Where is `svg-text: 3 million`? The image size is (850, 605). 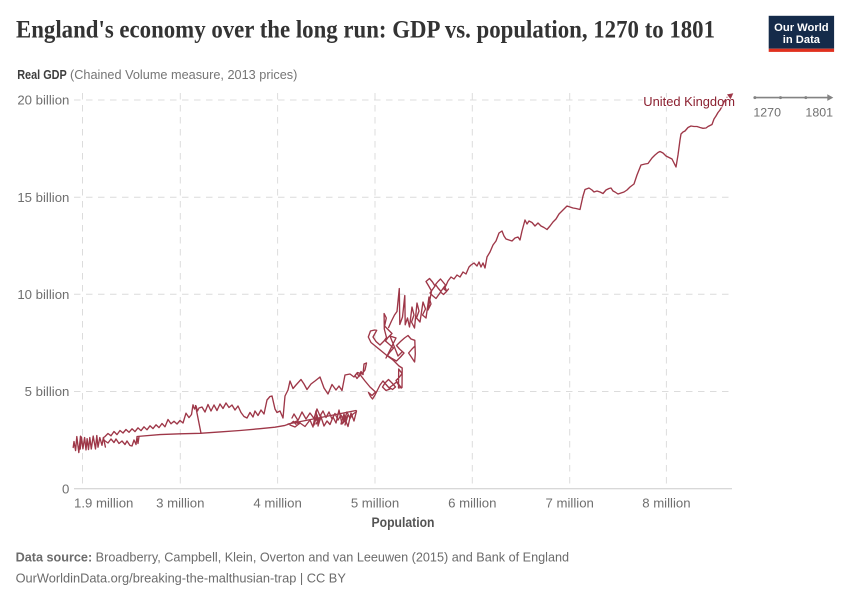 svg-text: 3 million is located at coordinates (180, 503).